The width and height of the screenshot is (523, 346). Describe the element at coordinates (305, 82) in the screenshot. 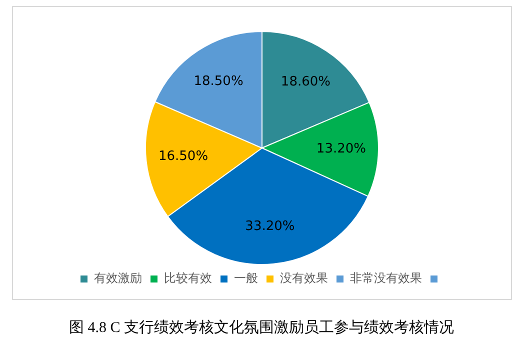

I see `data-label: 18.60%` at that location.